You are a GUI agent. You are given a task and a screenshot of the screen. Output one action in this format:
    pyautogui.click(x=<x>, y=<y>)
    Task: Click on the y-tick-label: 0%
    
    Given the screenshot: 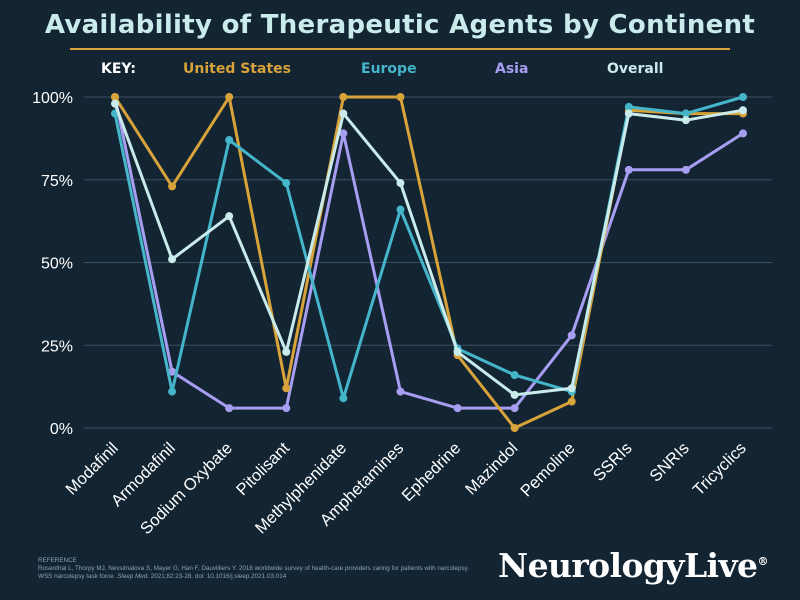 What is the action you would take?
    pyautogui.click(x=61, y=429)
    